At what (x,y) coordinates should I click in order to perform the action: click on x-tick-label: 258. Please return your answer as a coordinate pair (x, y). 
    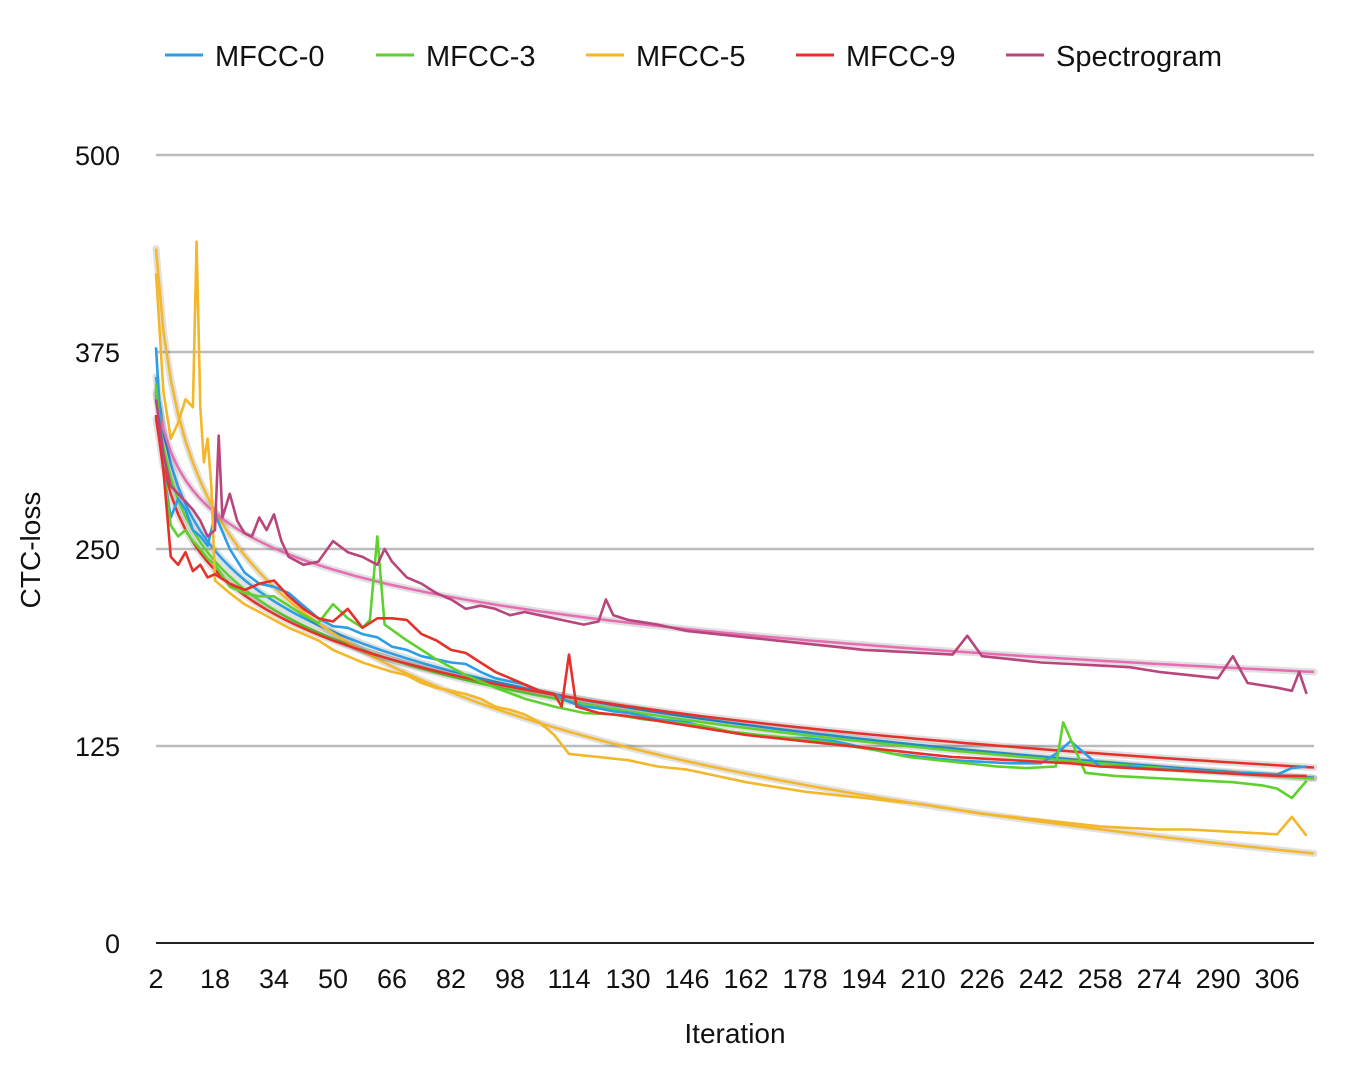
    Looking at the image, I should click on (1100, 979).